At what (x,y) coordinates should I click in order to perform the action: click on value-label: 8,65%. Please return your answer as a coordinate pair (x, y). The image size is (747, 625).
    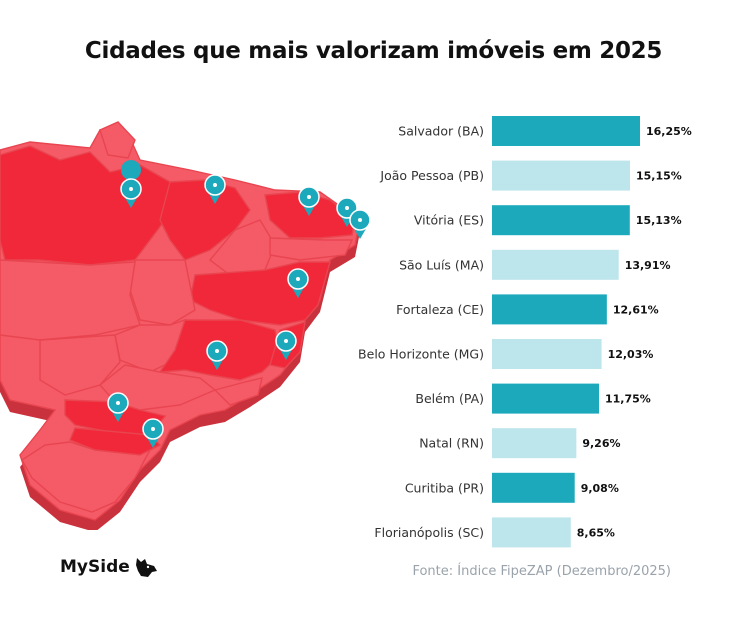
    Looking at the image, I should click on (596, 532).